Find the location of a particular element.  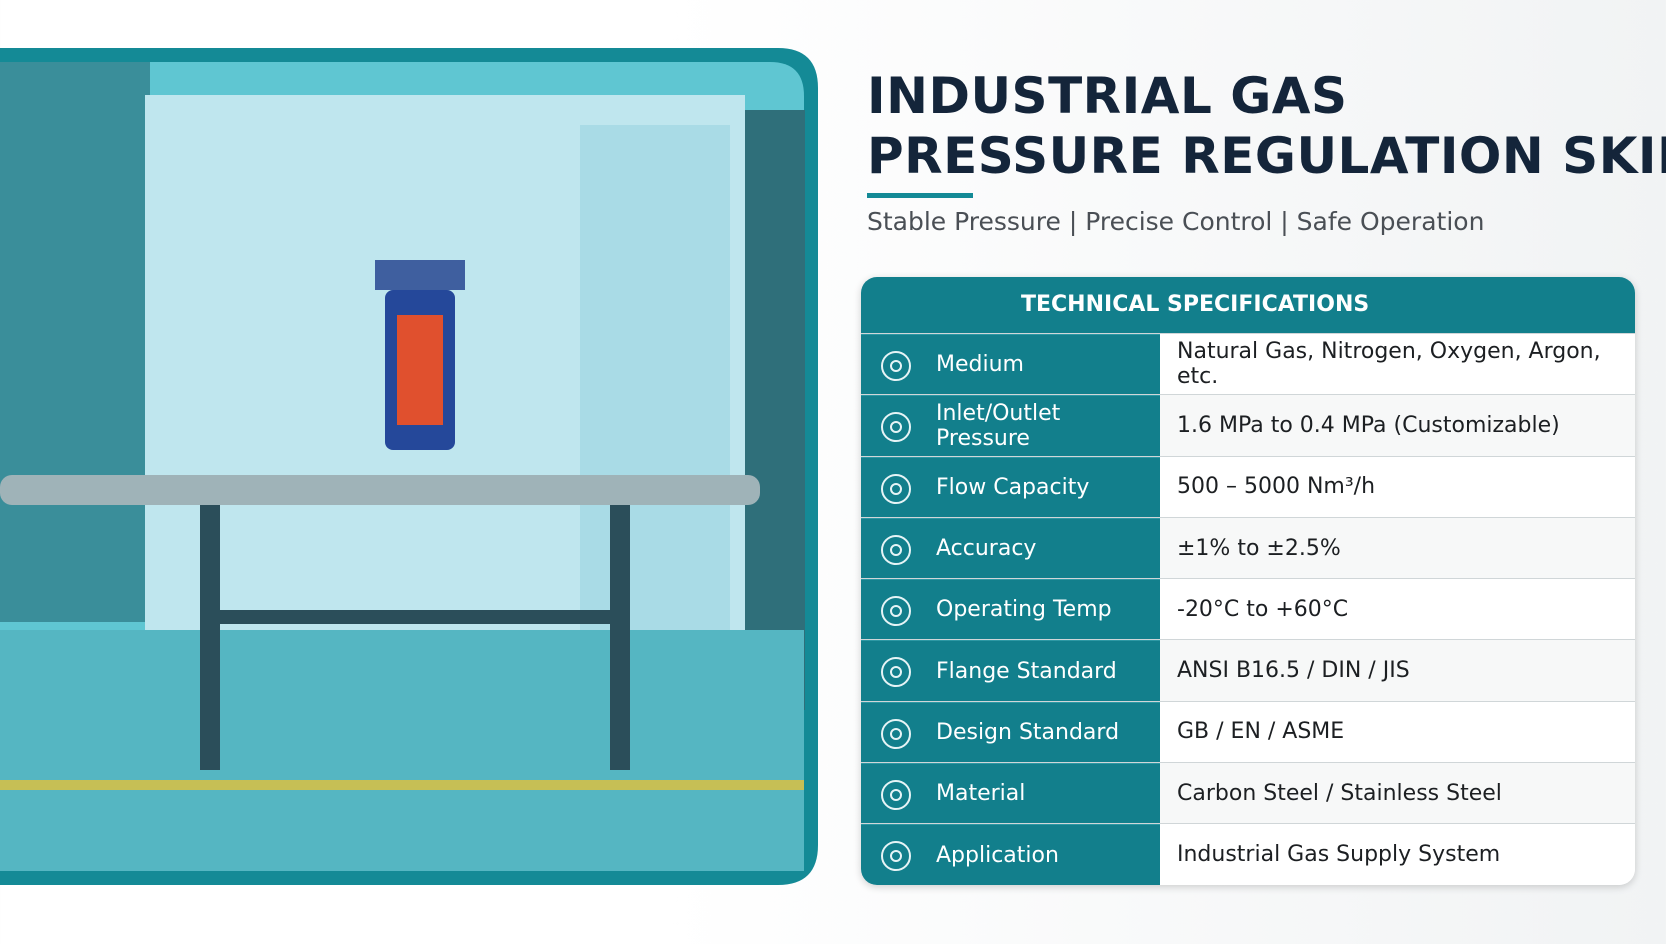

spec-value: GB / EN / ASME is located at coordinates (1261, 732).